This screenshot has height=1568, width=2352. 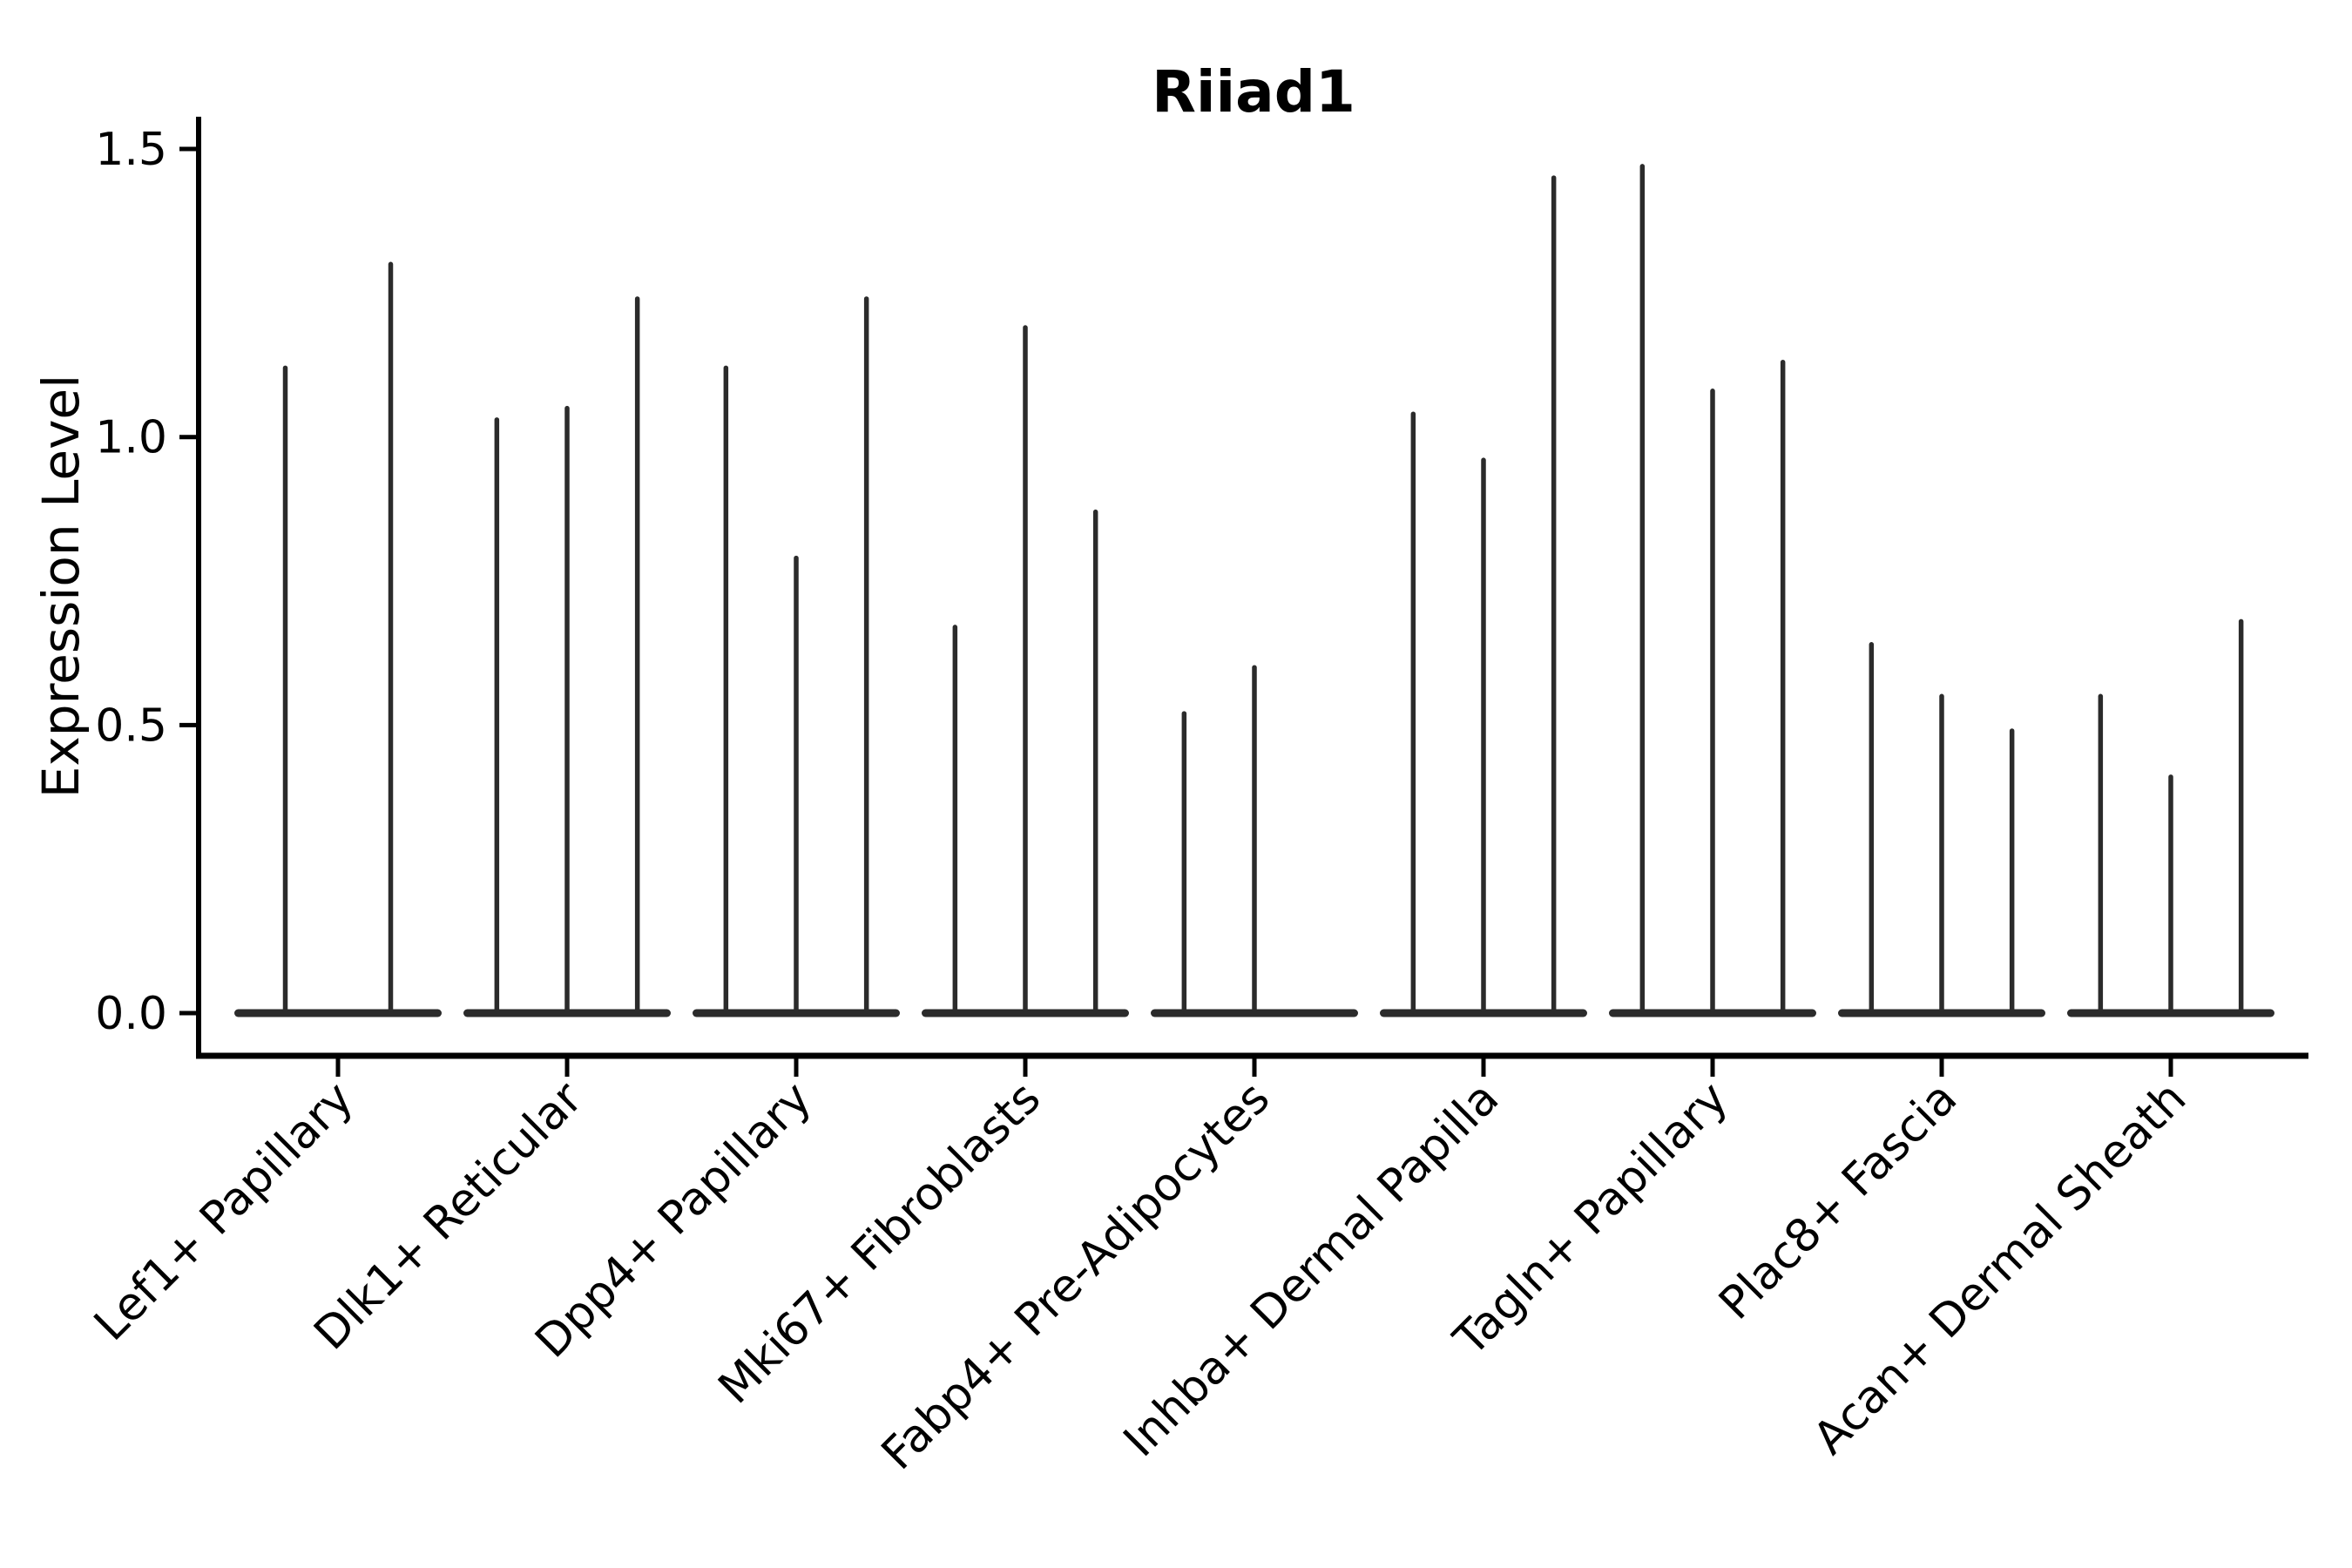 I want to click on chart-title: Riiad1, so click(x=1253, y=91).